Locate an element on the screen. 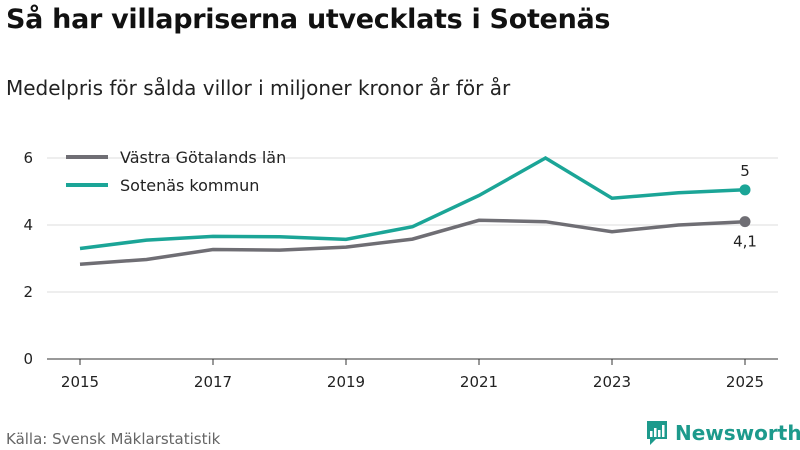 This screenshot has width=800, height=450. x-tick-label: 2023 is located at coordinates (612, 382).